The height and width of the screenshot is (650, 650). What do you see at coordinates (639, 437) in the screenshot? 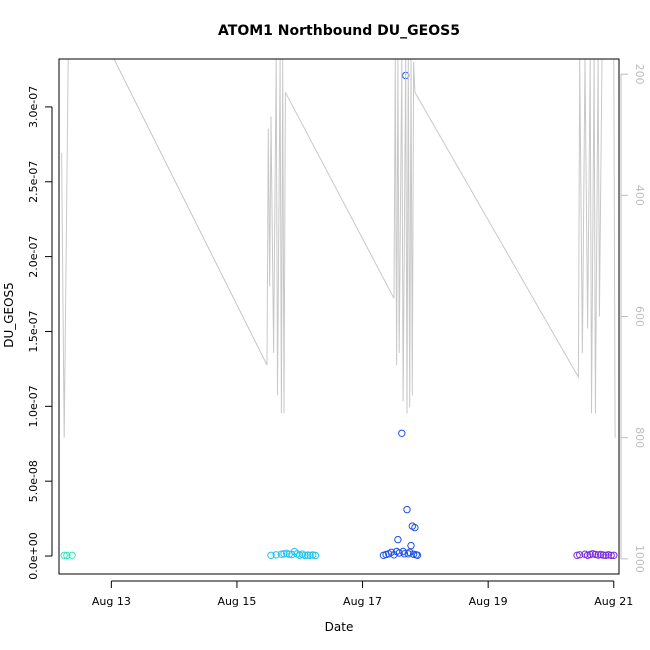
I see `y2-tick-label: 800` at bounding box center [639, 437].